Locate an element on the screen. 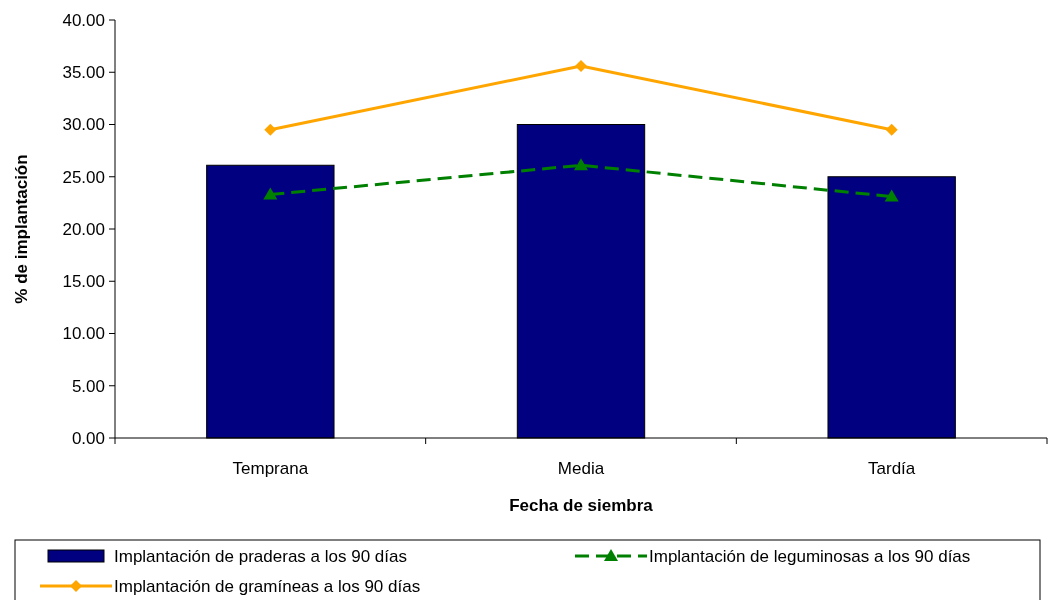 This screenshot has width=1050, height=600. x-axis-title: Fecha de siembra is located at coordinates (581, 505).